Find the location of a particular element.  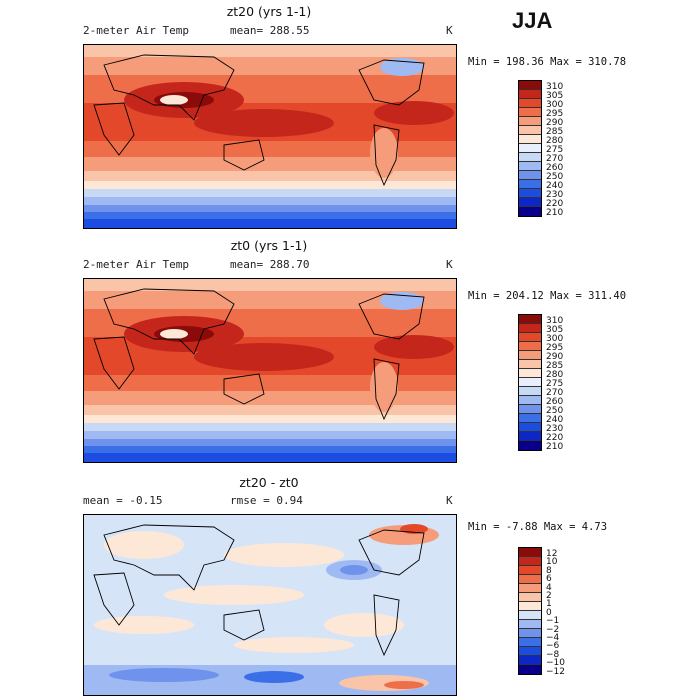

colorbar-level-label: −12 is located at coordinates (555, 671).